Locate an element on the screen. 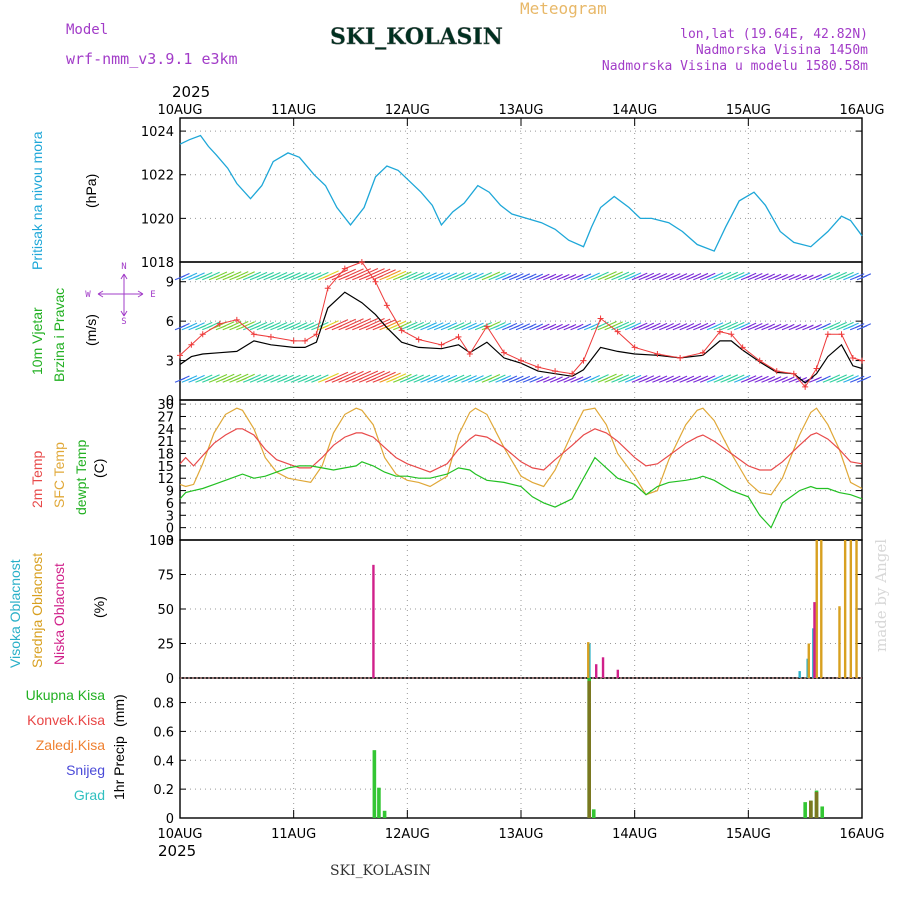 This screenshot has width=900, height=900. t2m-ylabel: 2m Temp is located at coordinates (37, 479).